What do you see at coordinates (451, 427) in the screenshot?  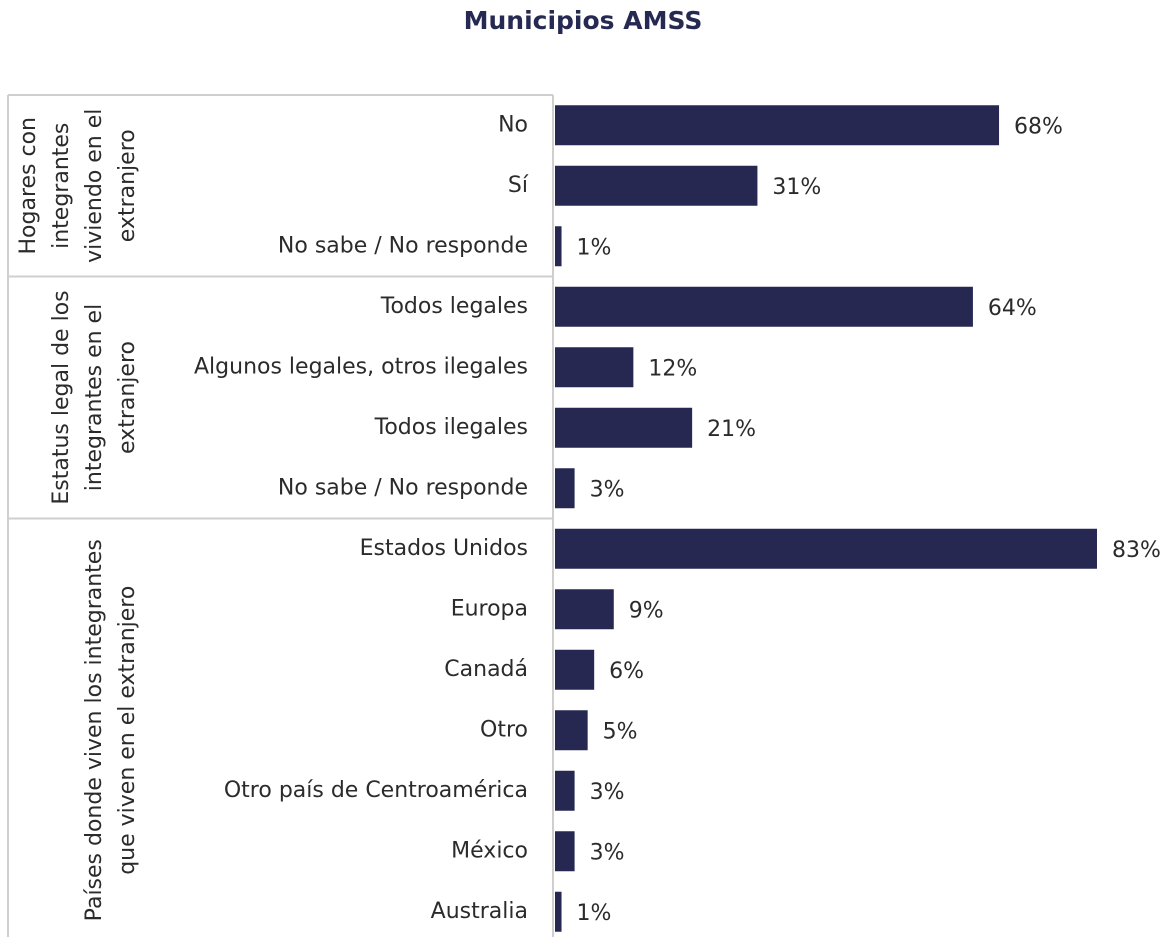 I see `category-label: Todos ilegales` at bounding box center [451, 427].